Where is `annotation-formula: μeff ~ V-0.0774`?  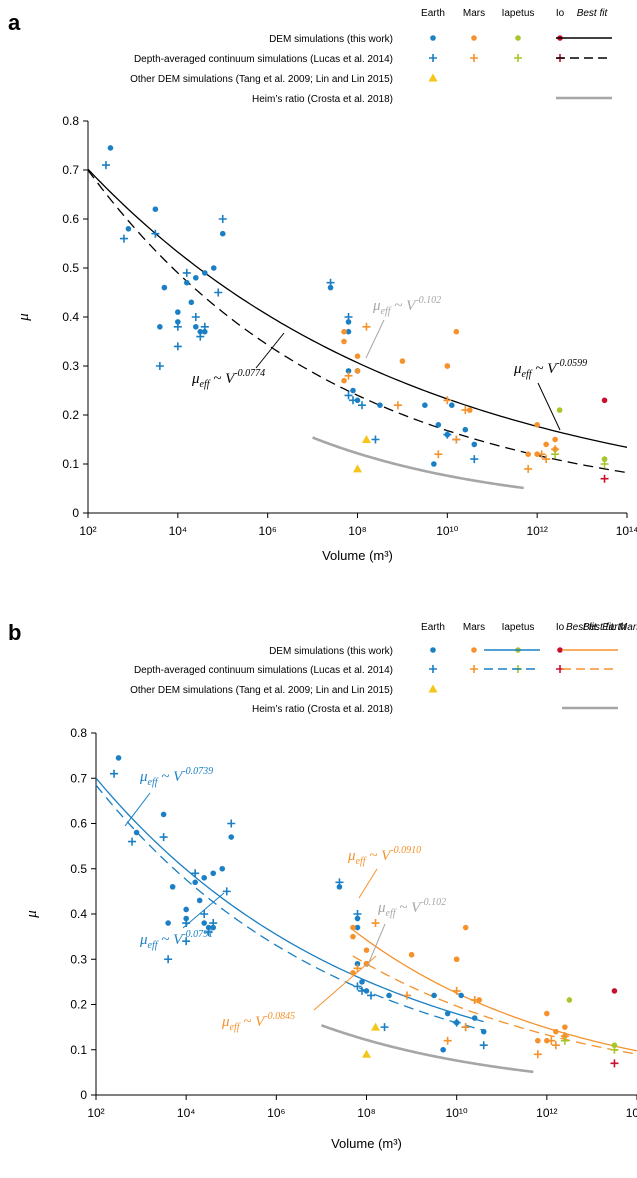
annotation-formula: μeff ~ V-0.0774 is located at coordinates (228, 379).